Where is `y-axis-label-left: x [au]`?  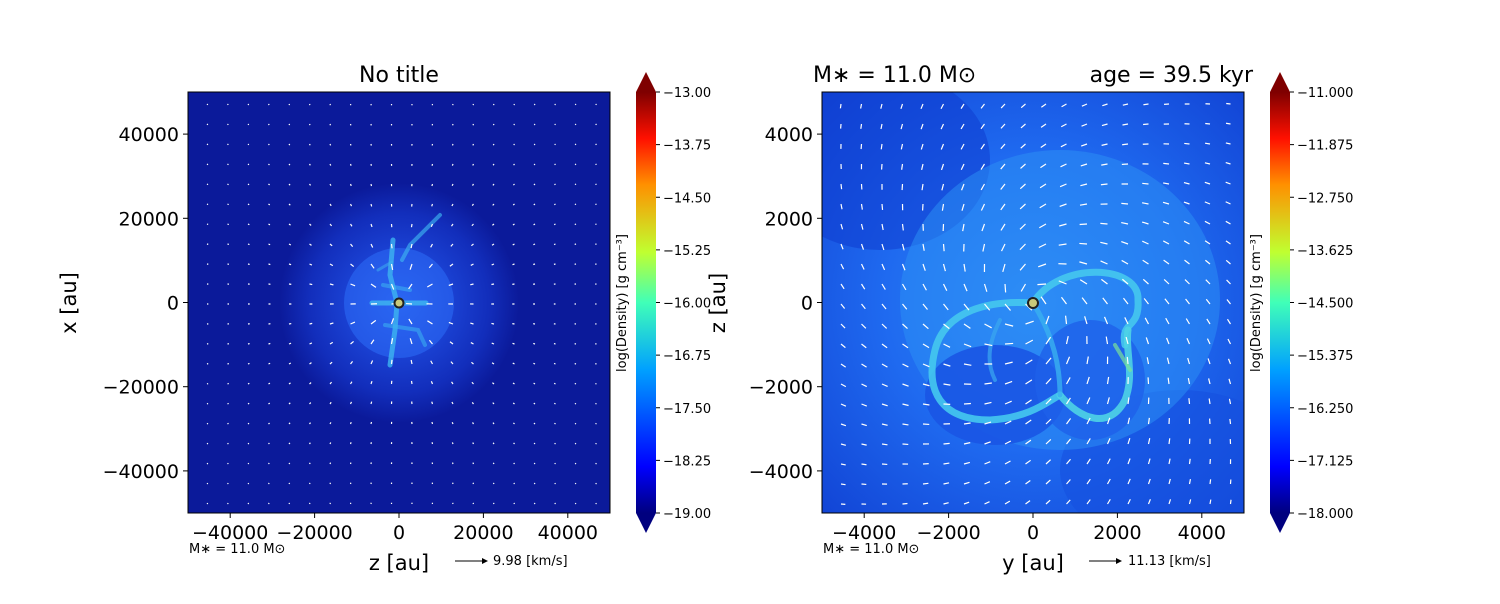
y-axis-label-left: x [au] is located at coordinates (69, 303).